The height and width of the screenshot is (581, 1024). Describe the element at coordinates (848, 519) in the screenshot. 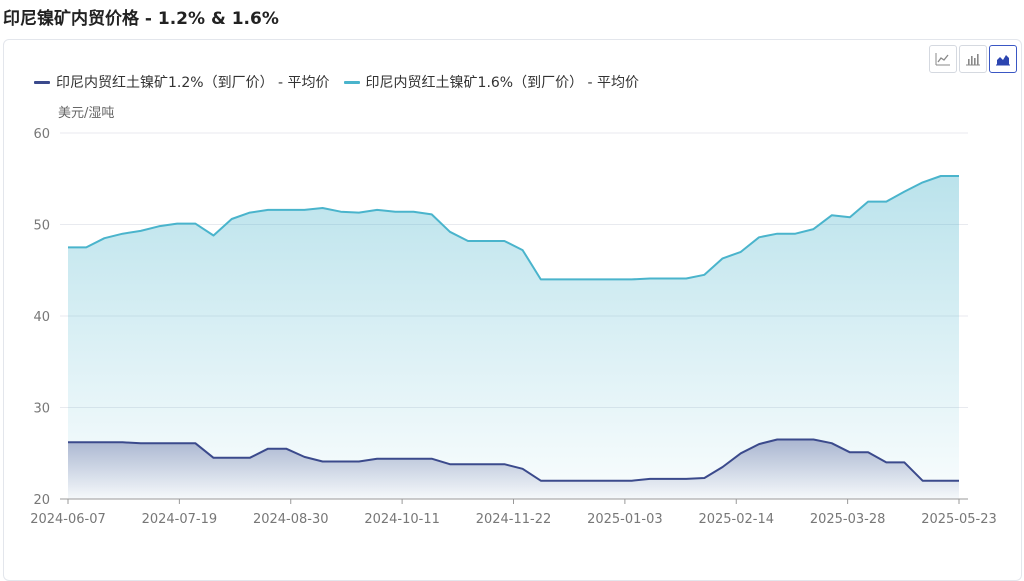

I see `x-tick-label: 2025-03-28` at that location.